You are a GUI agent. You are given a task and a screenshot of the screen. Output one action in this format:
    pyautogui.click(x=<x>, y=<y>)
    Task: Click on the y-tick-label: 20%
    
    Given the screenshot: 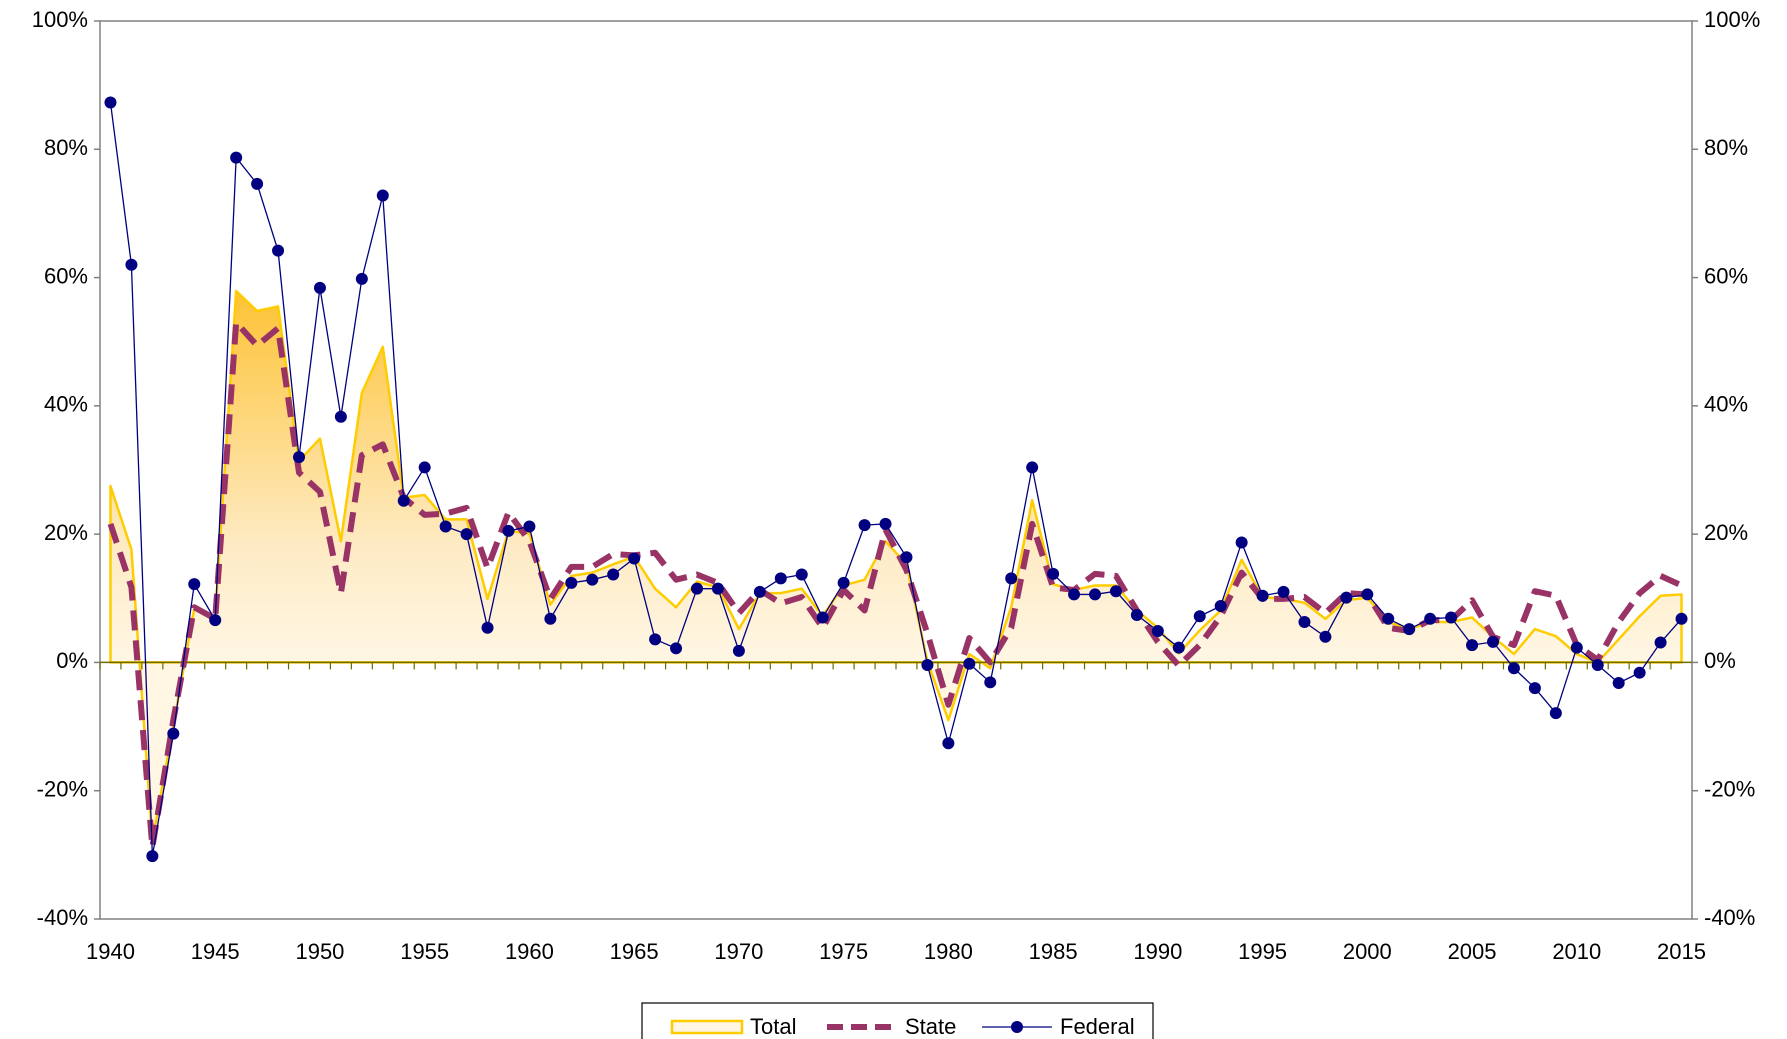 What is the action you would take?
    pyautogui.click(x=66, y=532)
    